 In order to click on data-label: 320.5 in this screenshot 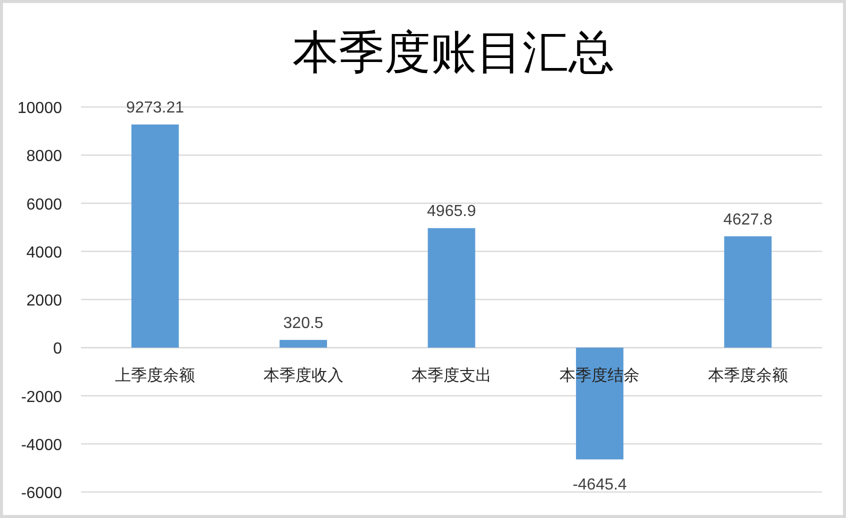, I will do `click(303, 323)`.